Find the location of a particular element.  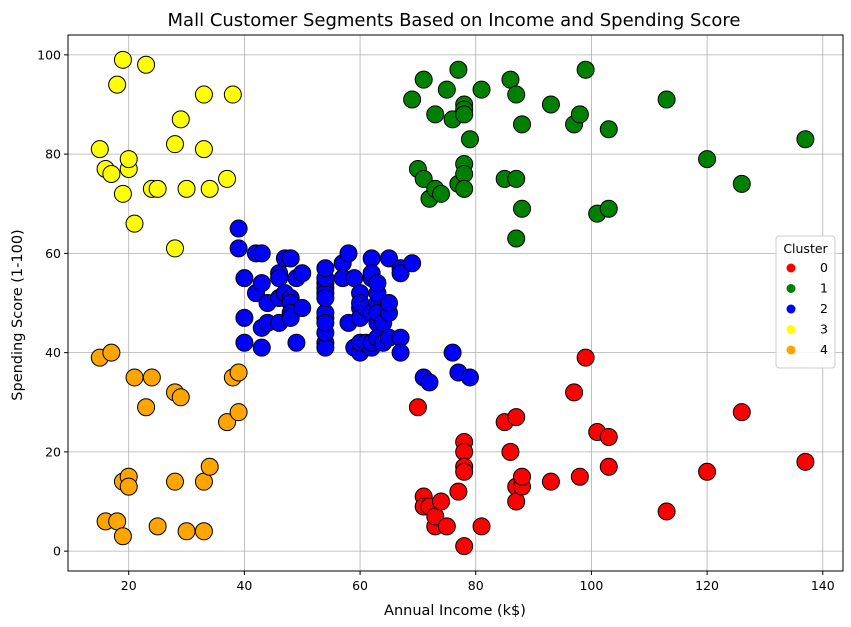

y-tick-label: 0 is located at coordinates (57, 551).